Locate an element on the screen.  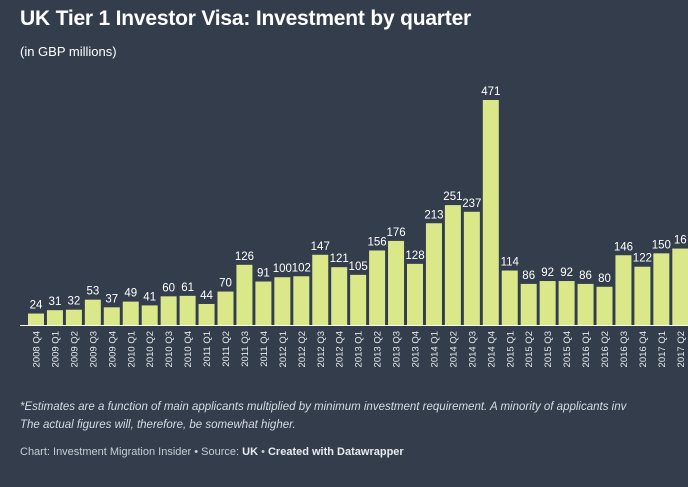
bar-2012-q4 is located at coordinates (339, 296).